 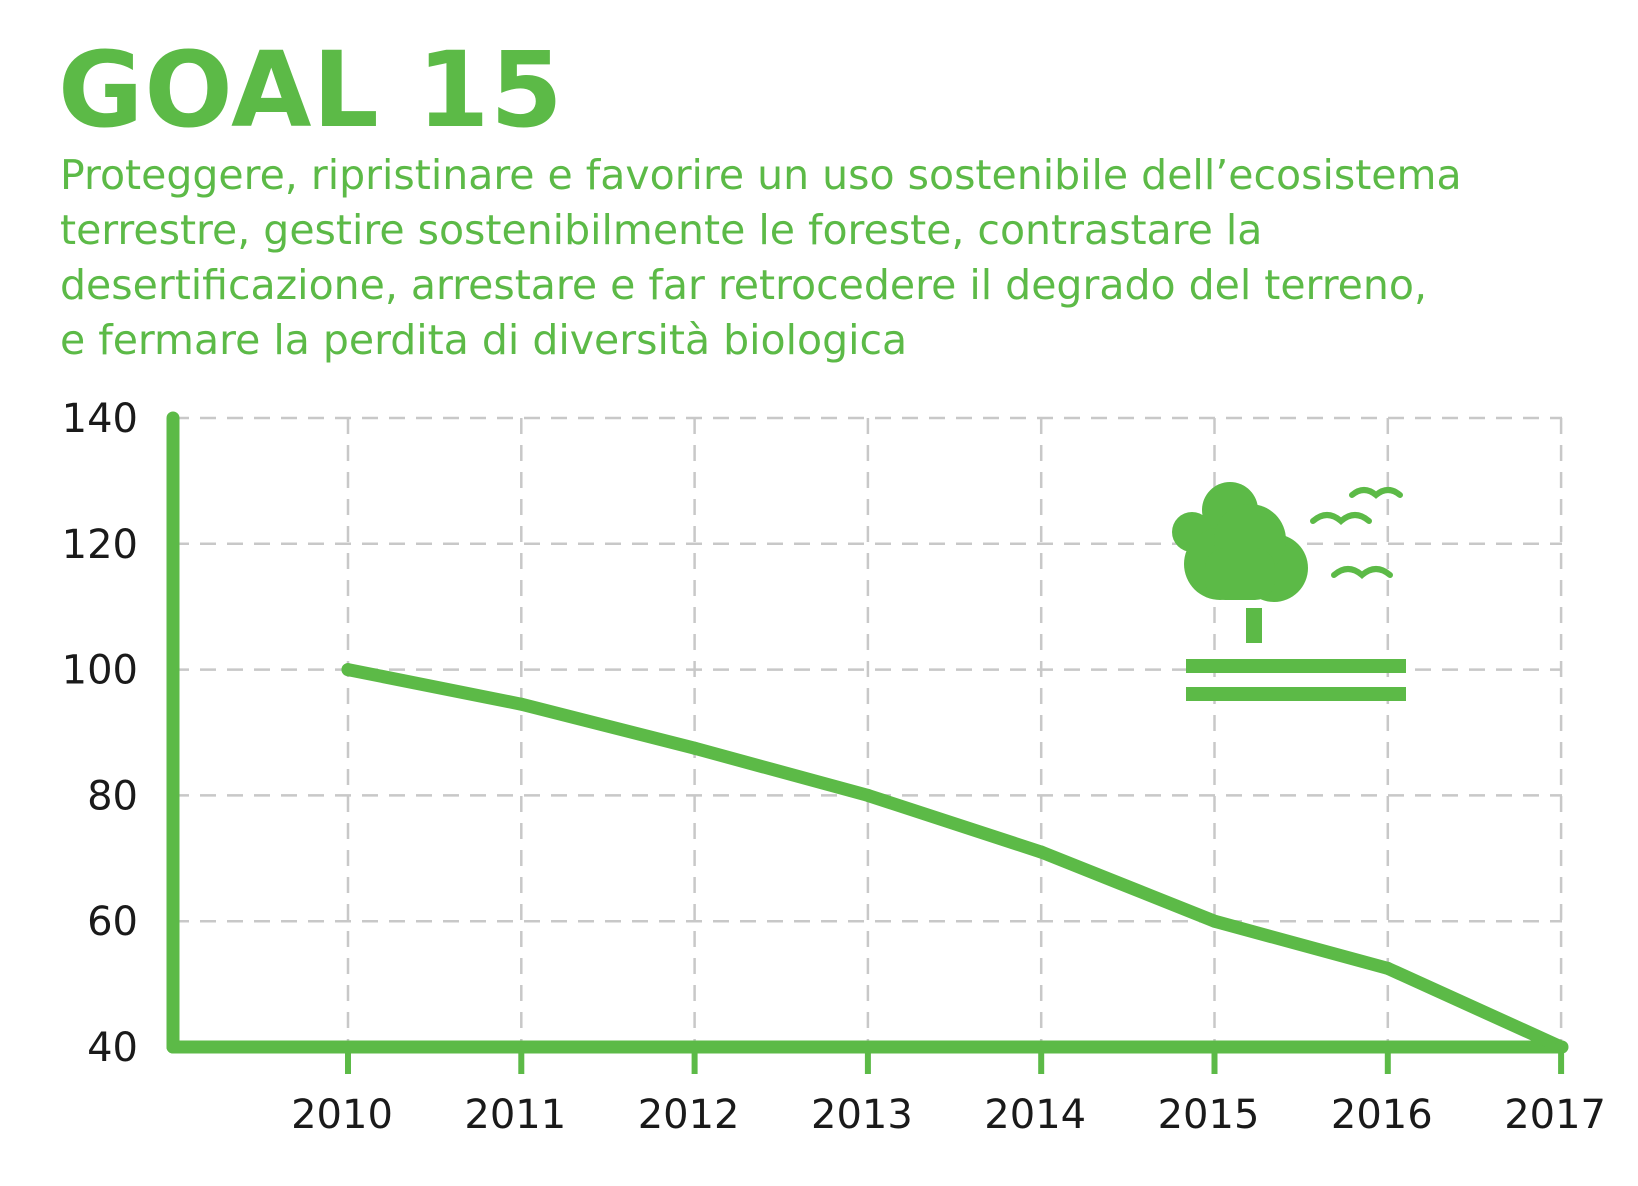 I want to click on x-tick-label: 2016, so click(x=1382, y=1115).